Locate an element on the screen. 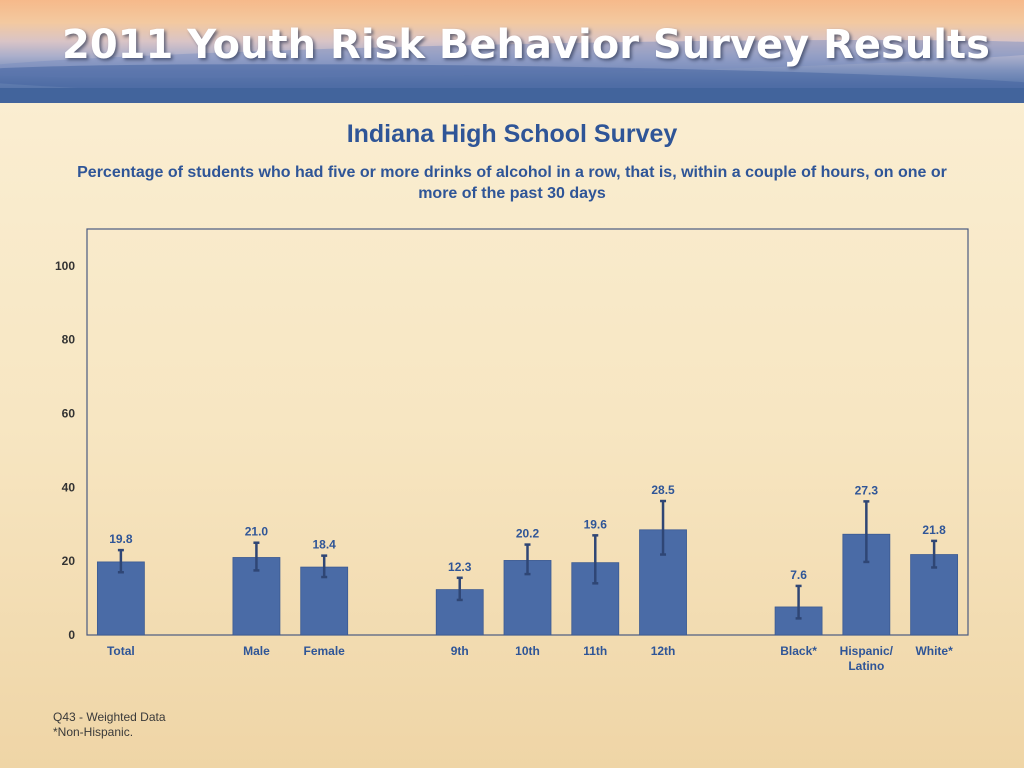  y-tick-label: 100 is located at coordinates (65, 266).